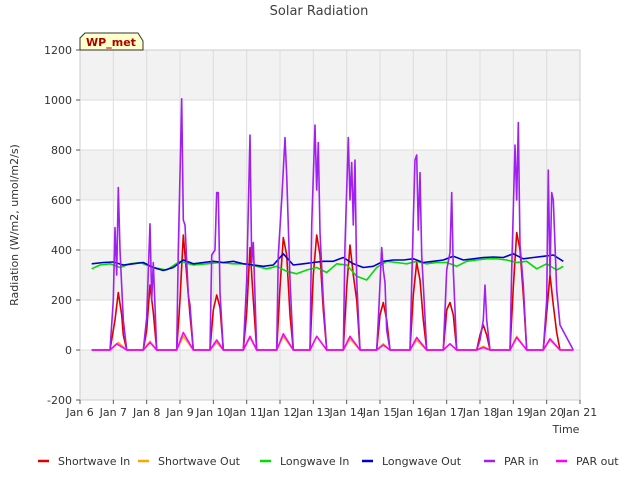 The image size is (640, 484). I want to click on x-tick-label: Jan 15, so click(379, 412).